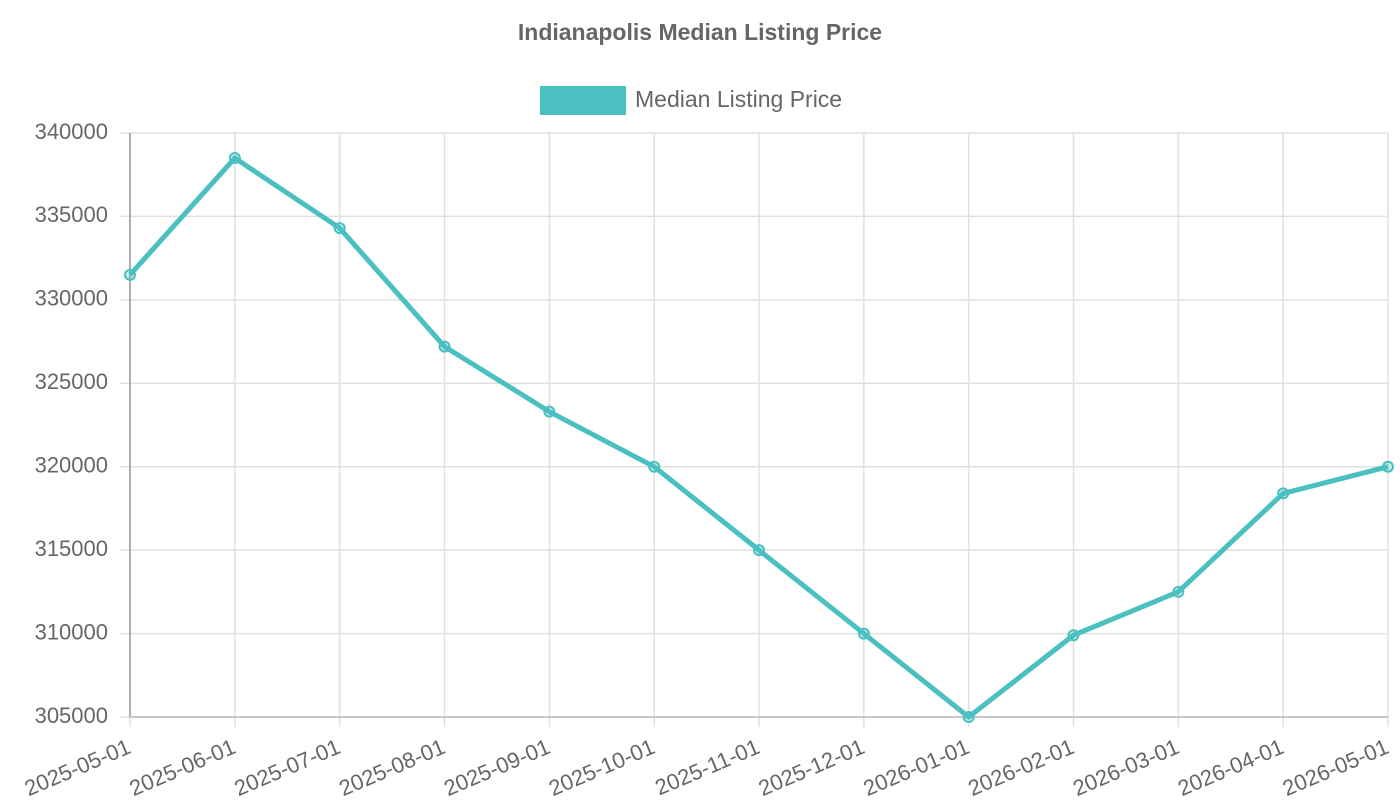 The image size is (1400, 805). Describe the element at coordinates (71, 298) in the screenshot. I see `y-tick-label: 330000` at that location.